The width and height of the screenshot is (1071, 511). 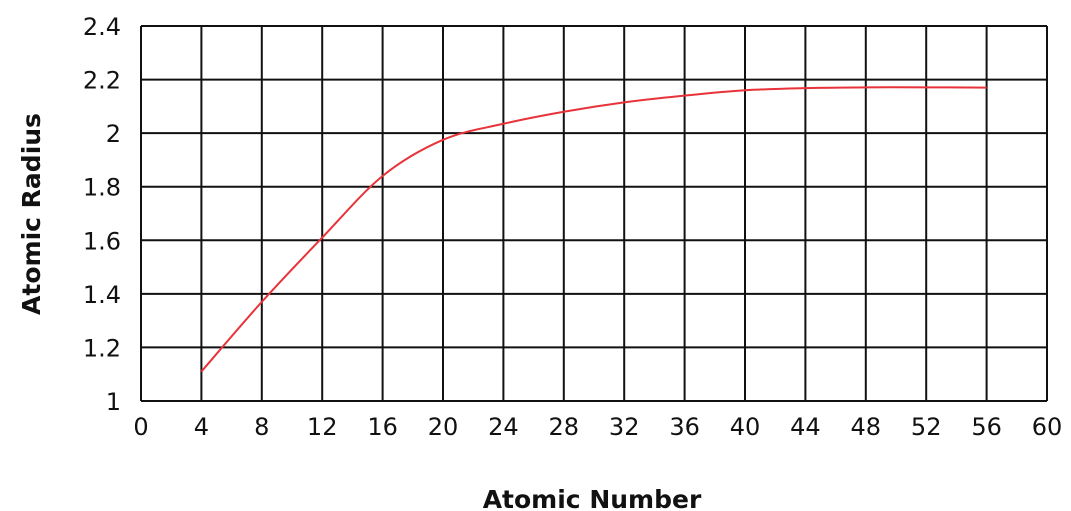 I want to click on x-tick-label: 0, so click(x=140, y=427).